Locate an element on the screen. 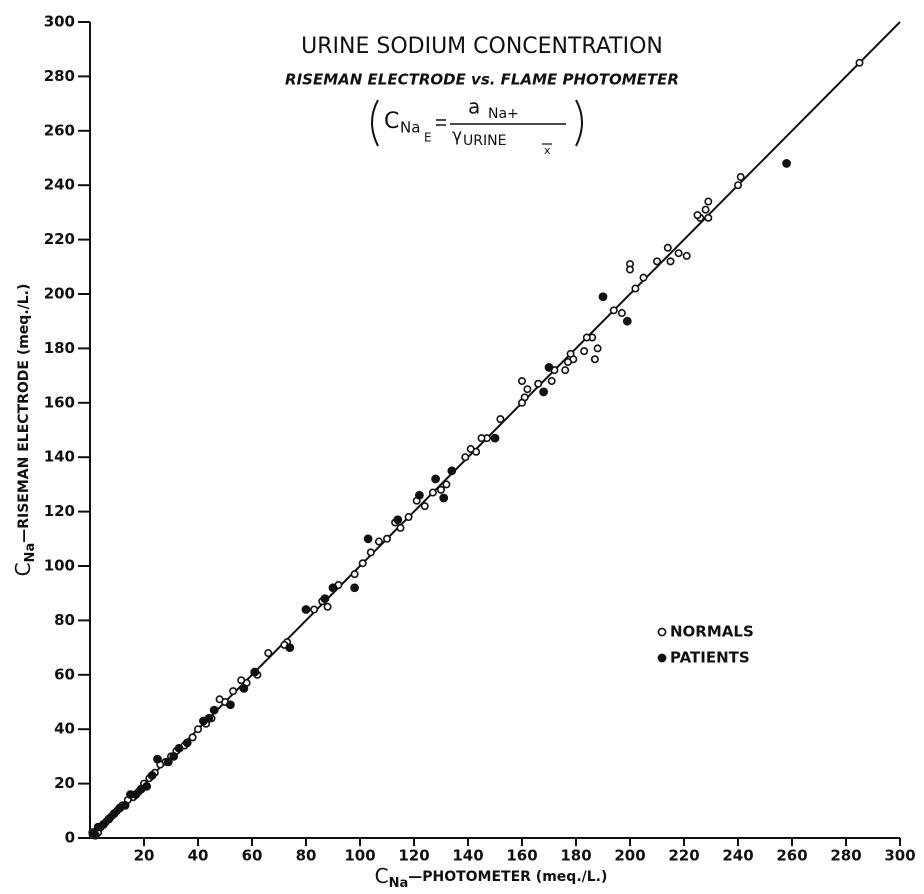 The height and width of the screenshot is (894, 924). x-tick-label: 220 is located at coordinates (683, 856).